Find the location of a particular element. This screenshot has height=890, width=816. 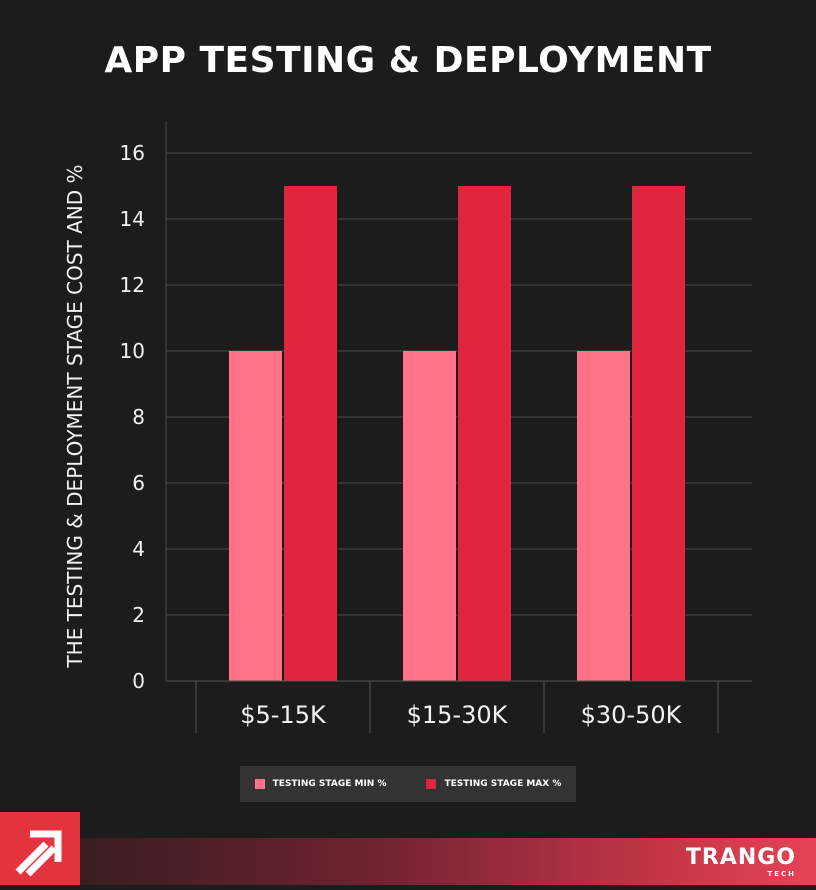

x-axis: $5-15K $15-30K $30-50K is located at coordinates (459, 706).